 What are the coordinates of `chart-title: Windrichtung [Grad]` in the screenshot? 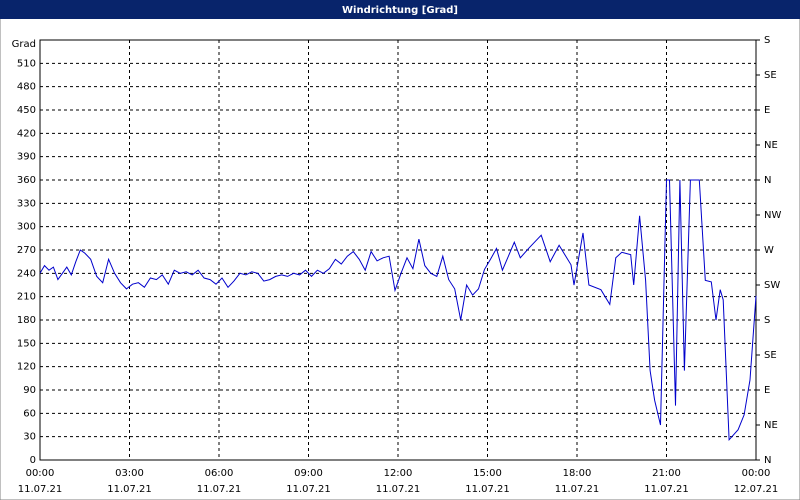 It's located at (400, 10).